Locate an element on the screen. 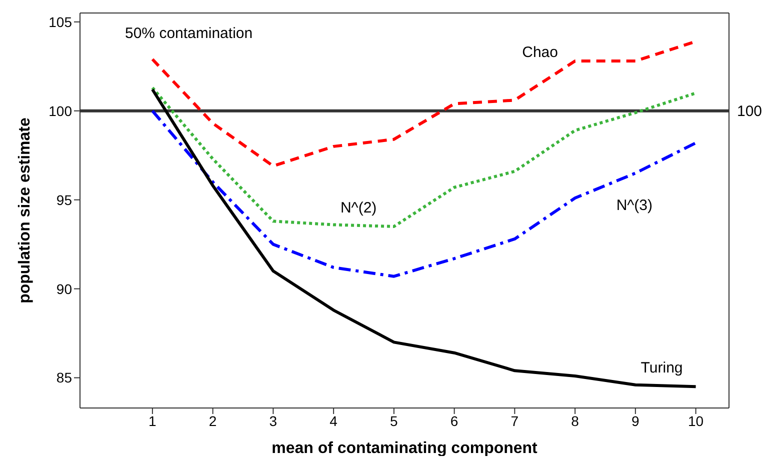 The width and height of the screenshot is (770, 461). y-tick-label: 105 is located at coordinates (60, 22).